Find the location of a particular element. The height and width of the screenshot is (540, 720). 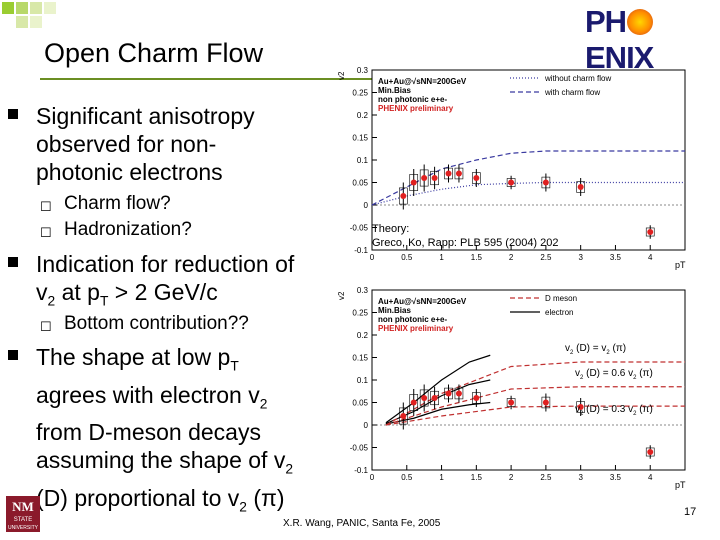

y-tick-label: 0 is located at coordinates (366, 425).